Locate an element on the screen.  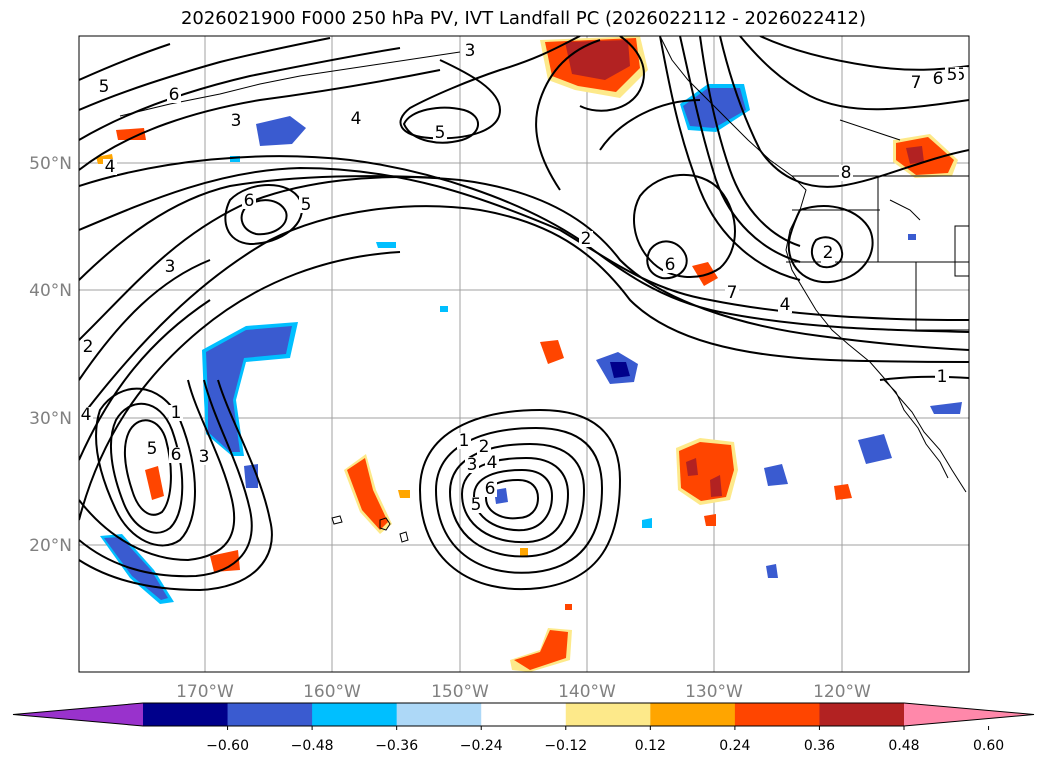
lon-label: 170°W is located at coordinates (205, 692).